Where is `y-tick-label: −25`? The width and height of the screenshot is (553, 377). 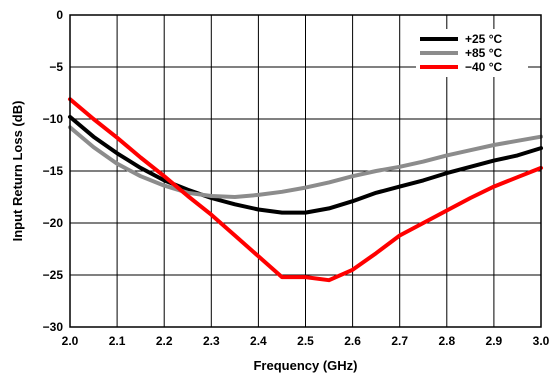
y-tick-label: −25 is located at coordinates (53, 275).